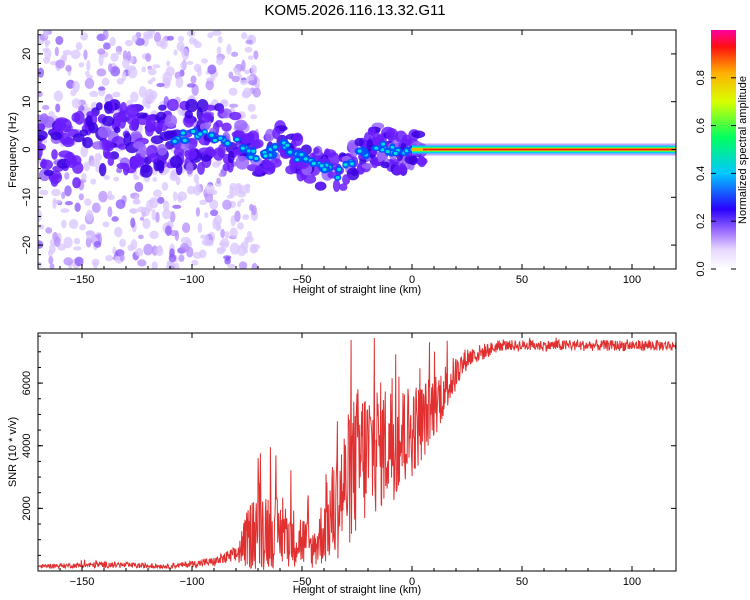 The width and height of the screenshot is (750, 600). What do you see at coordinates (357, 590) in the screenshot?
I see `bottom-x-axis-label: Height of straight line (km)` at bounding box center [357, 590].